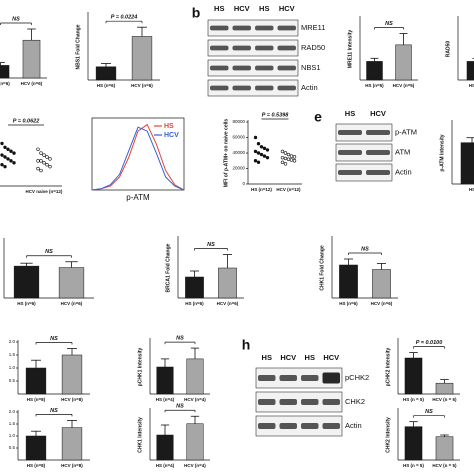  What do you see at coordinates (403, 171) in the screenshot?
I see `row-label: Actin` at bounding box center [403, 171].